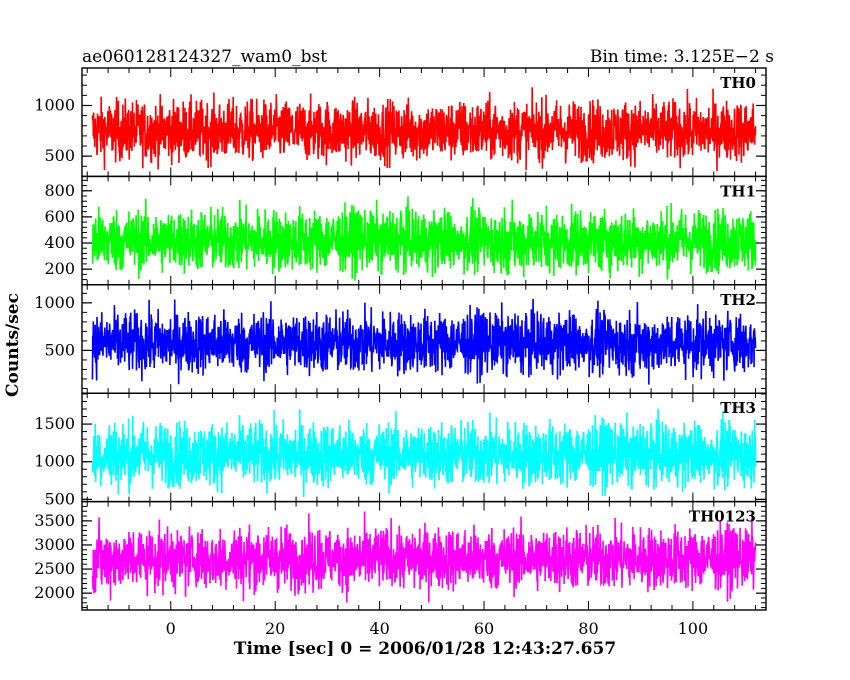 This screenshot has width=850, height=680. I want to click on x-tick-label: 40, so click(379, 628).